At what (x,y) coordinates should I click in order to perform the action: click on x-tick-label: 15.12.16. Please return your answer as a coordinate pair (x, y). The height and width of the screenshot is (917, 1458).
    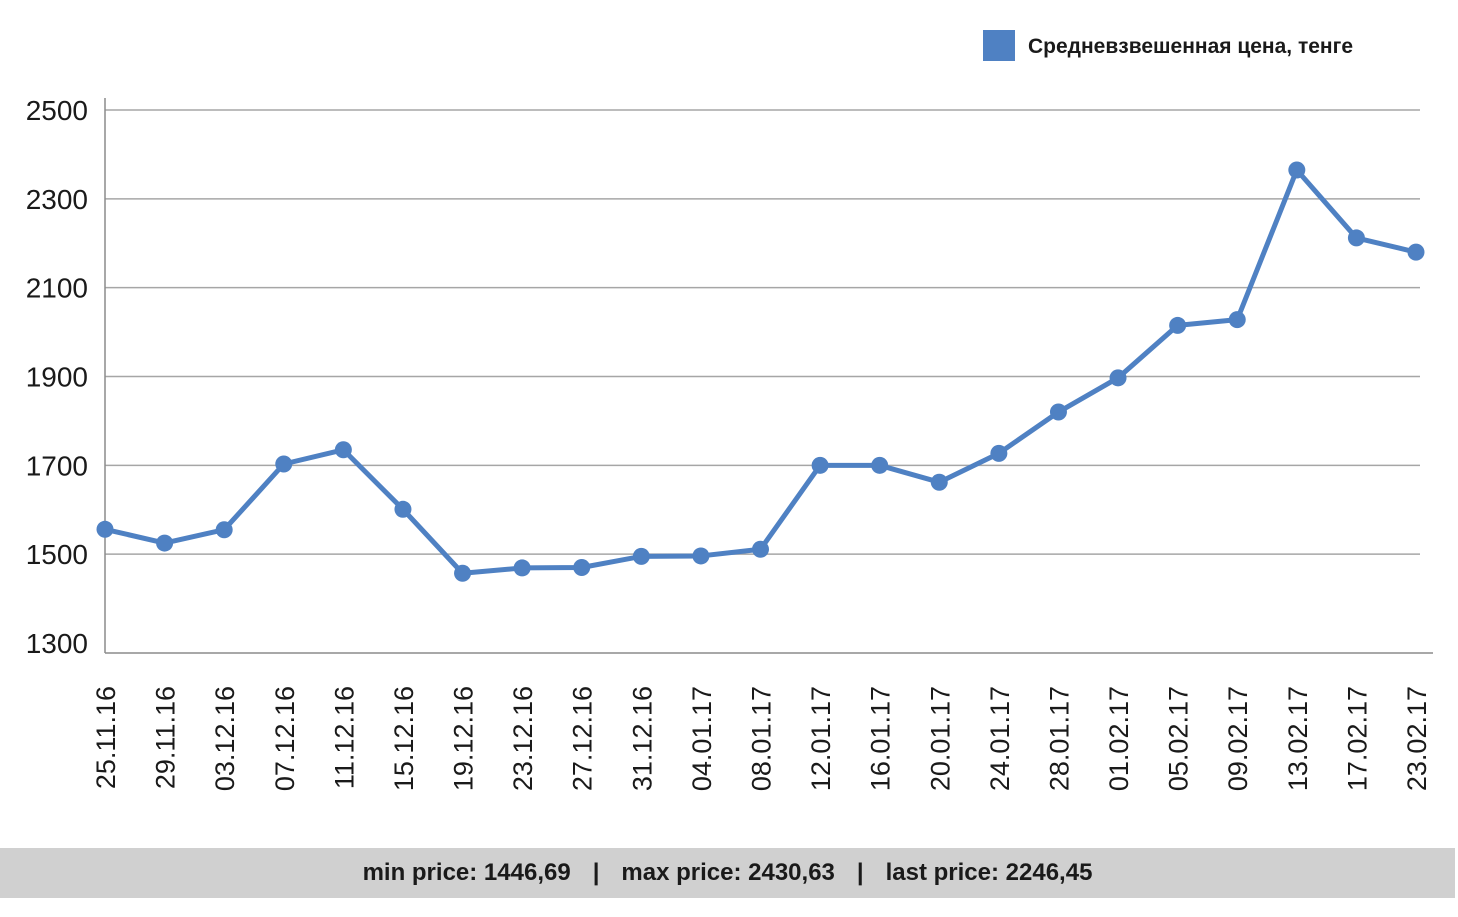
    Looking at the image, I should click on (404, 738).